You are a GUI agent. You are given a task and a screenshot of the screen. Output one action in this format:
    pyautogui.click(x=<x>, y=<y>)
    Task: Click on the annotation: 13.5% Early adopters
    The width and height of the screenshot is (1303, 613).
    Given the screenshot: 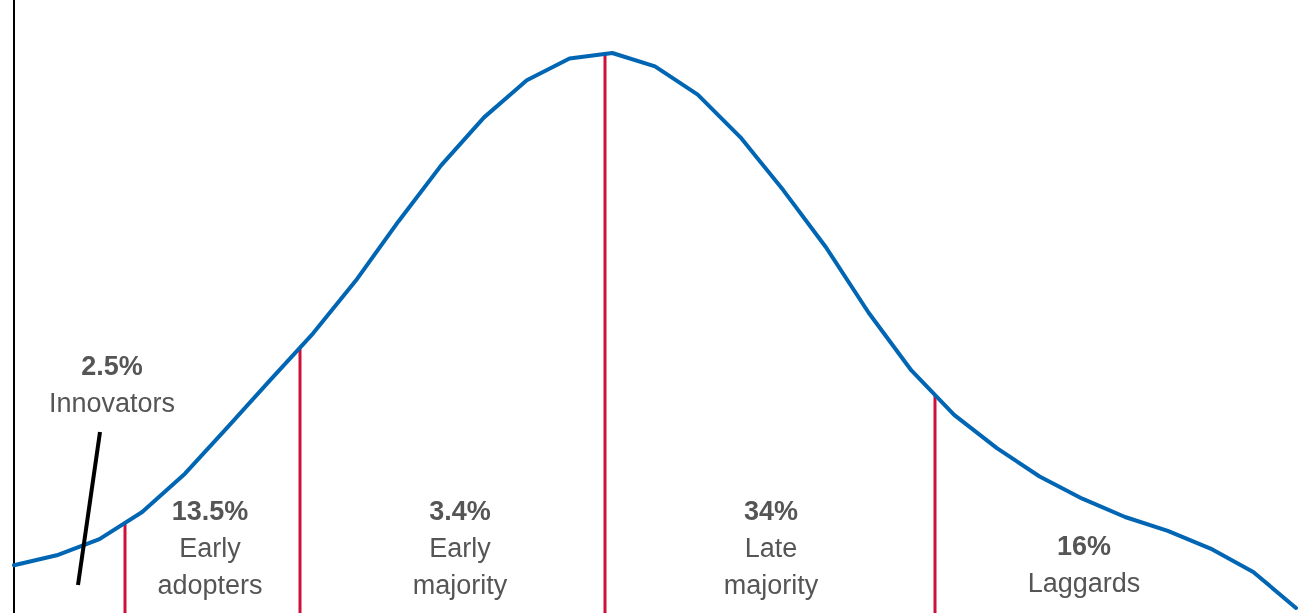 What is the action you would take?
    pyautogui.click(x=210, y=548)
    